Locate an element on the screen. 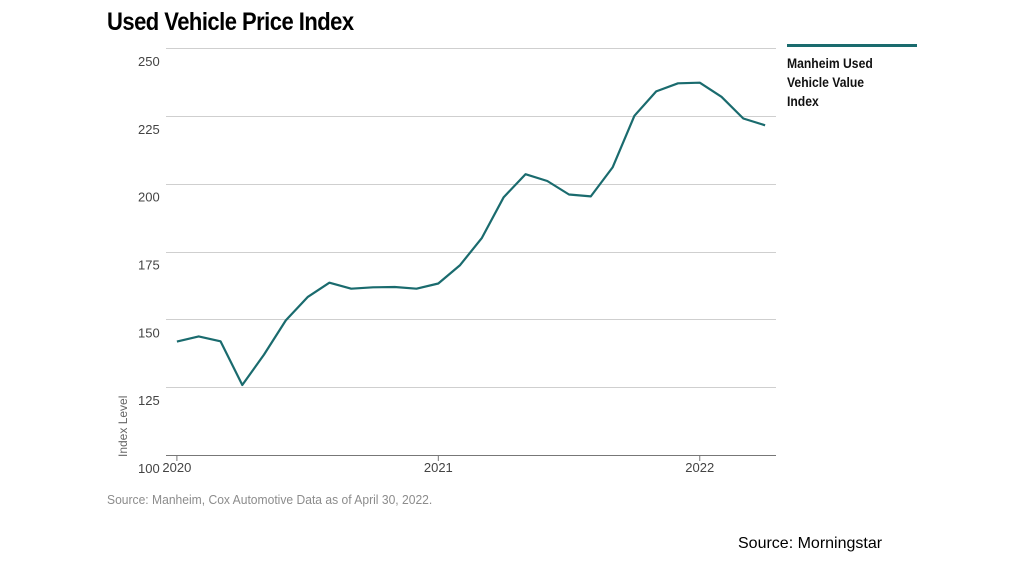 The height and width of the screenshot is (576, 1024). x-tick-label: 2022 is located at coordinates (699, 467).